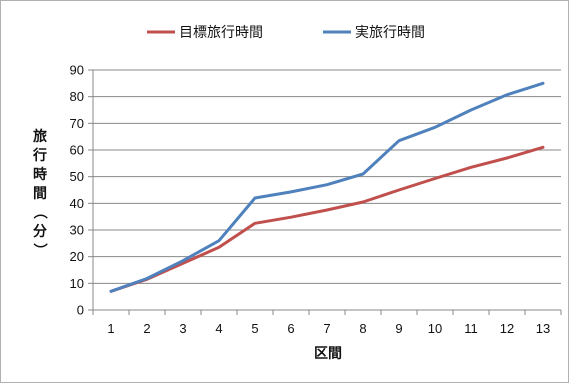  What do you see at coordinates (146, 328) in the screenshot?
I see `x-tick-label: 2` at bounding box center [146, 328].